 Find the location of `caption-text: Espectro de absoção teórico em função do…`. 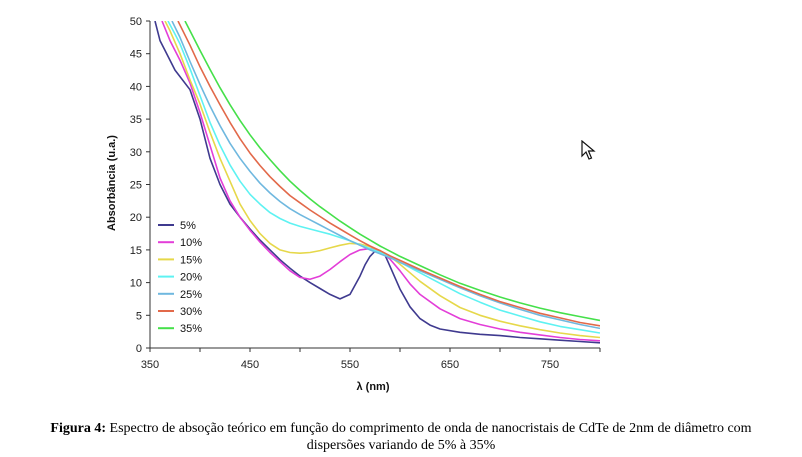

caption-text: Espectro de absoção teórico em função do… is located at coordinates (430, 437).